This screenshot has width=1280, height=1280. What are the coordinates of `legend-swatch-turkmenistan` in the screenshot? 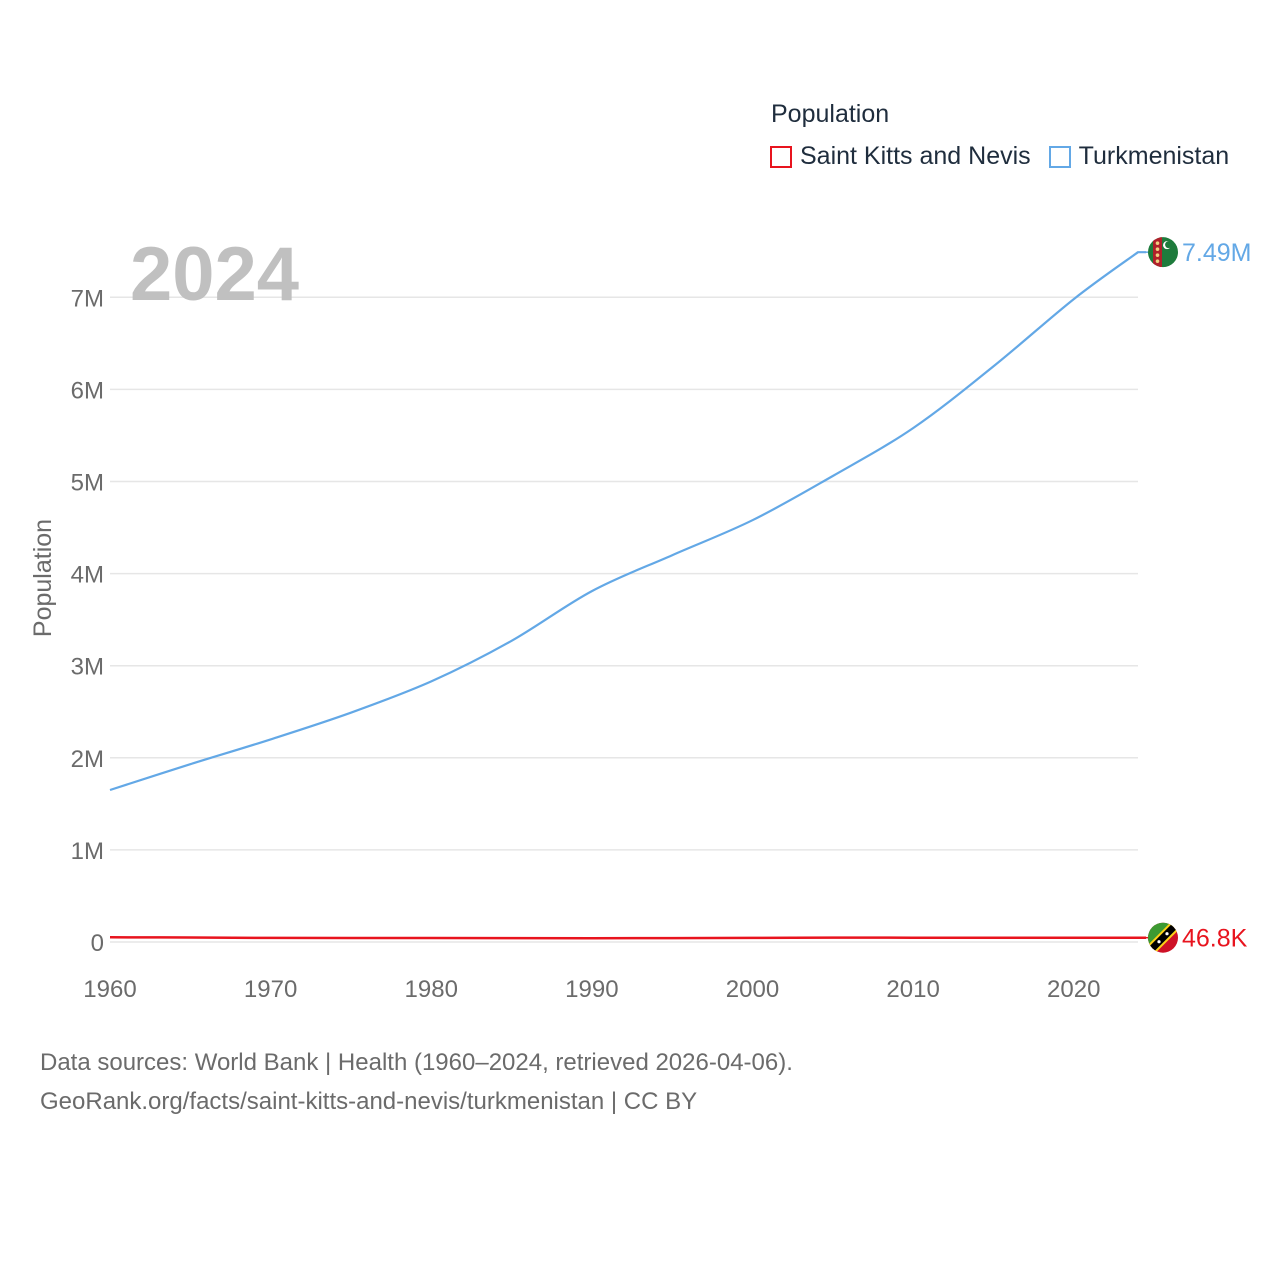 It's located at (1059, 156).